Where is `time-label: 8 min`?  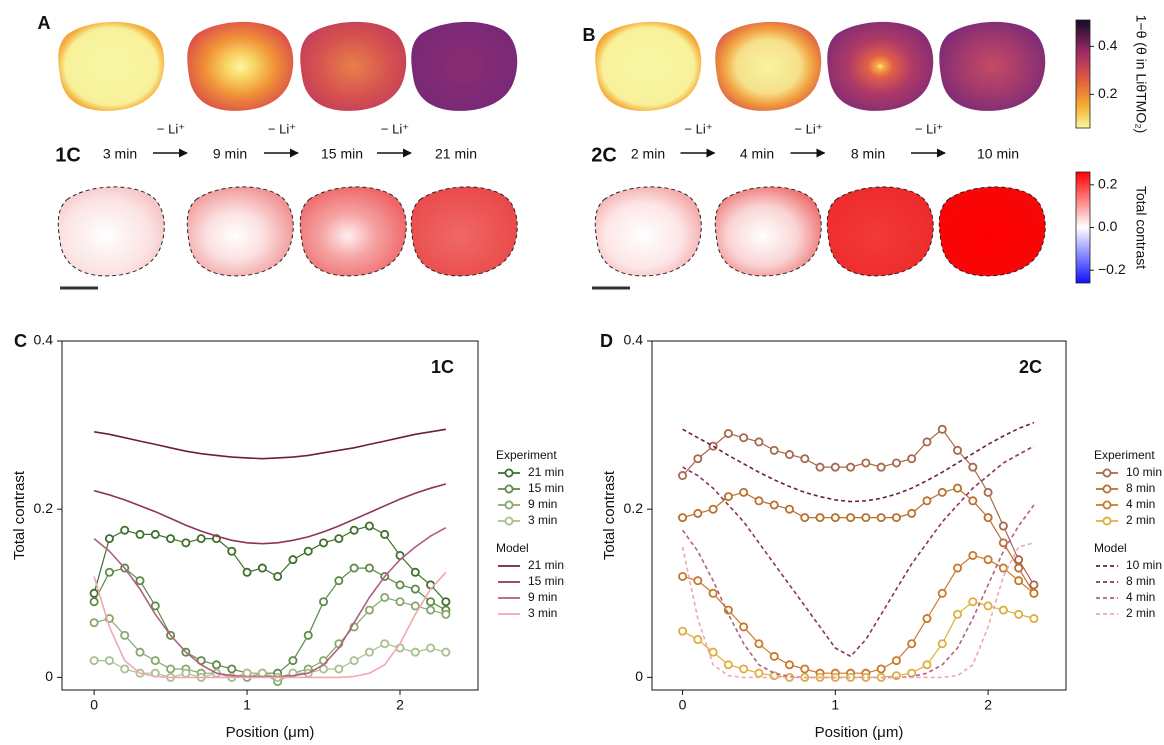
time-label: 8 min is located at coordinates (868, 154).